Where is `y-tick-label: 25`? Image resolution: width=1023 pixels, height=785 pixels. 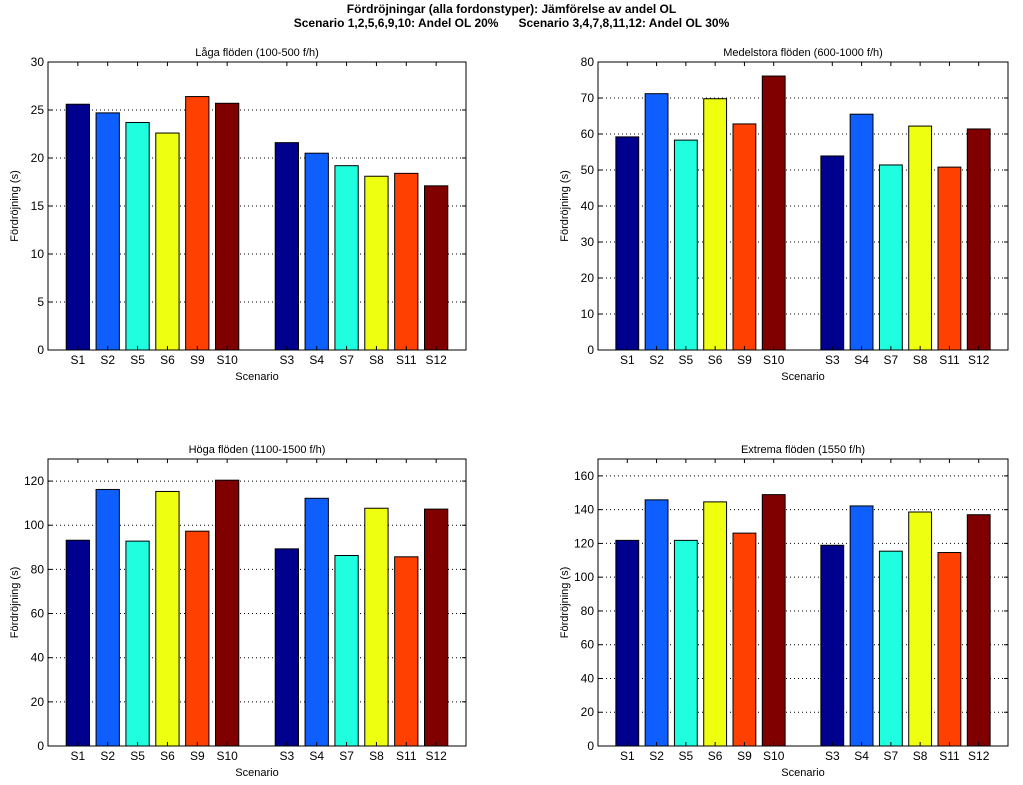
y-tick-label: 25 is located at coordinates (38, 110).